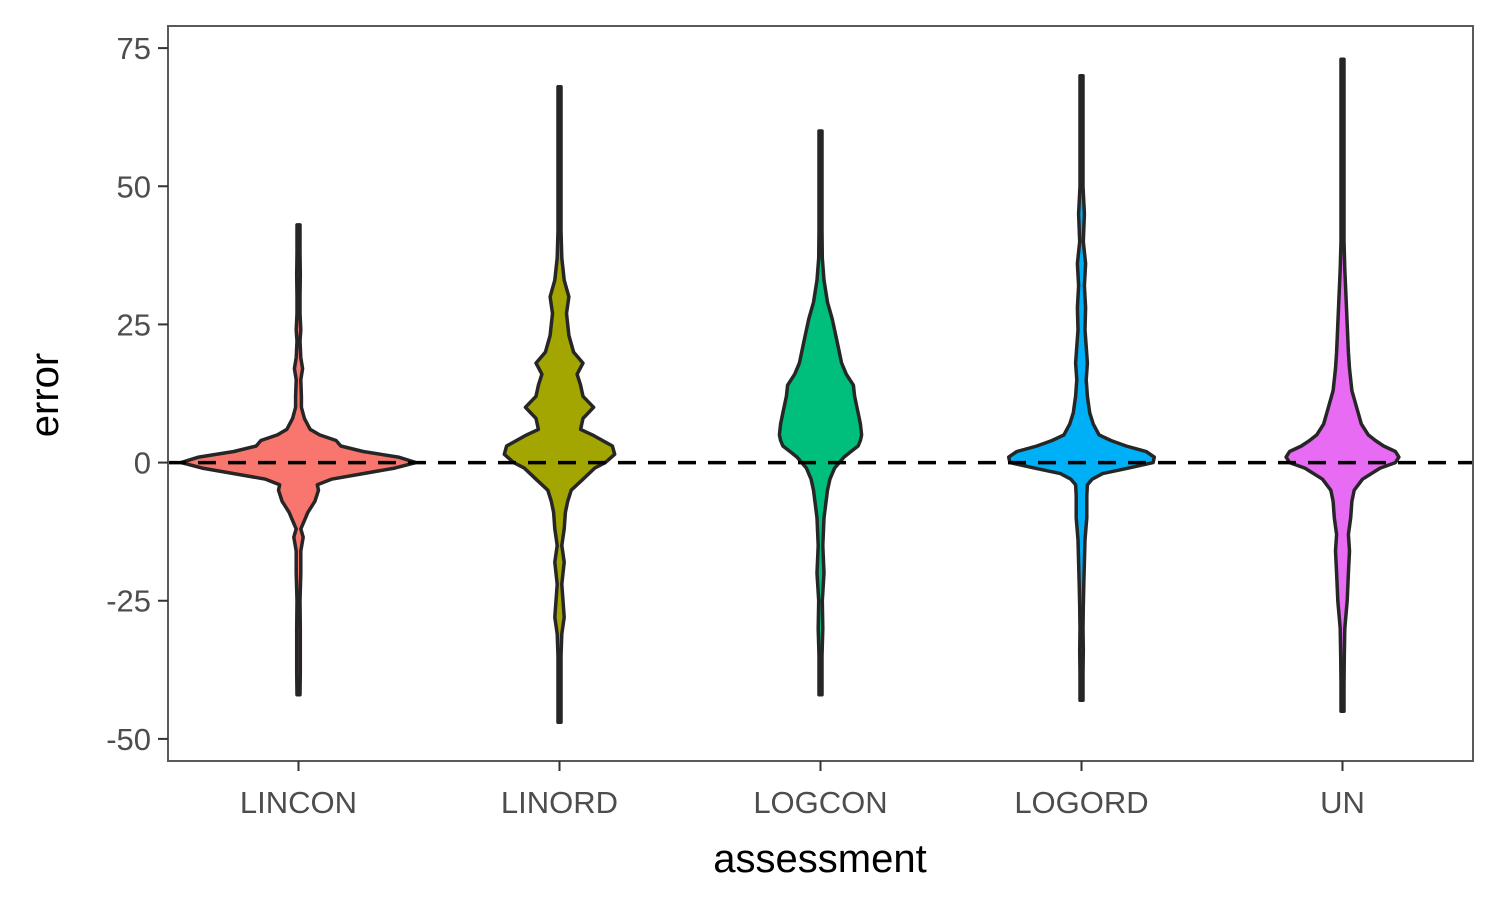  What do you see at coordinates (298, 460) in the screenshot?
I see `violin-lincon` at bounding box center [298, 460].